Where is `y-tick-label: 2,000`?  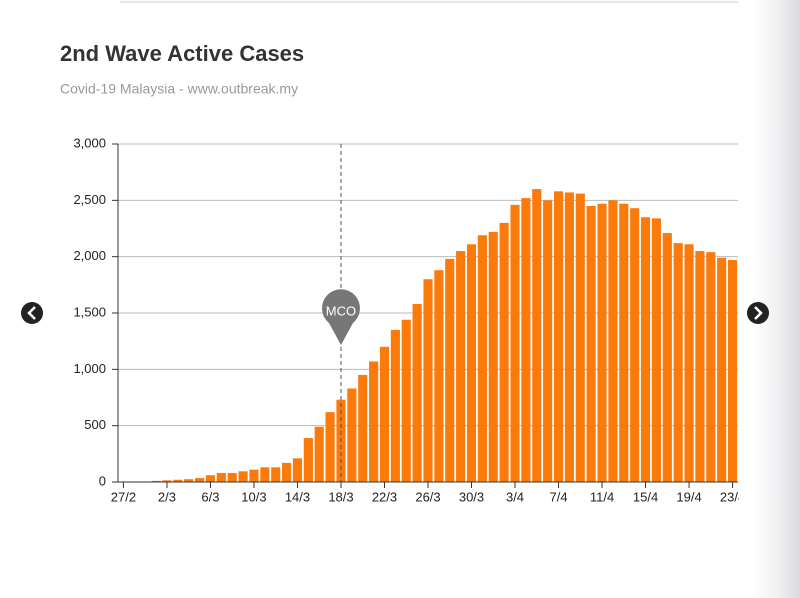
y-tick-label: 2,000 is located at coordinates (89, 255).